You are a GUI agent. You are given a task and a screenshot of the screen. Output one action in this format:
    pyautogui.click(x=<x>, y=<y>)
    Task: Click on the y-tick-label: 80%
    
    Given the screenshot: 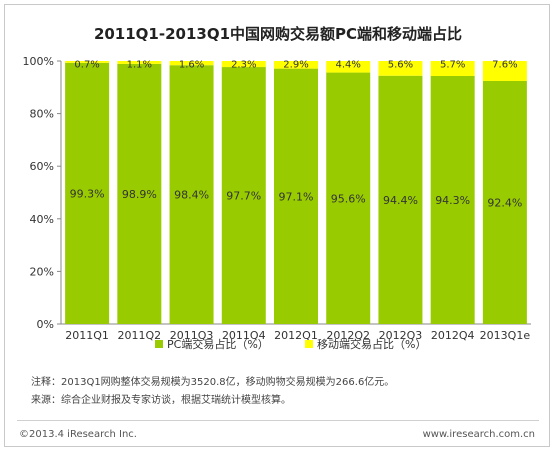 What is the action you would take?
    pyautogui.click(x=42, y=114)
    